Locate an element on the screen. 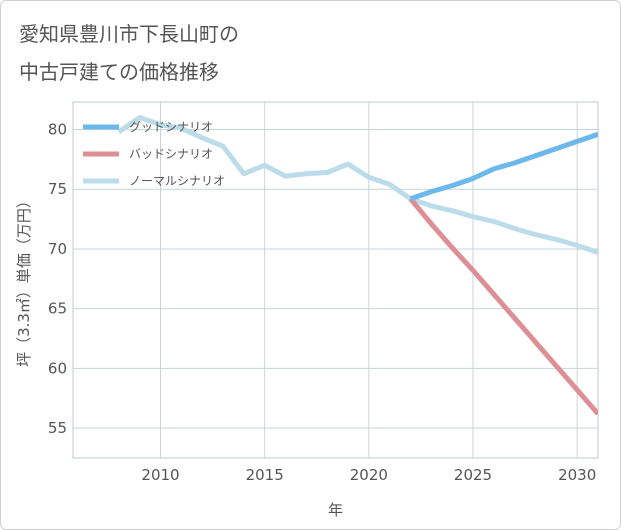  x-tick-label-2015: 2015 is located at coordinates (265, 475).